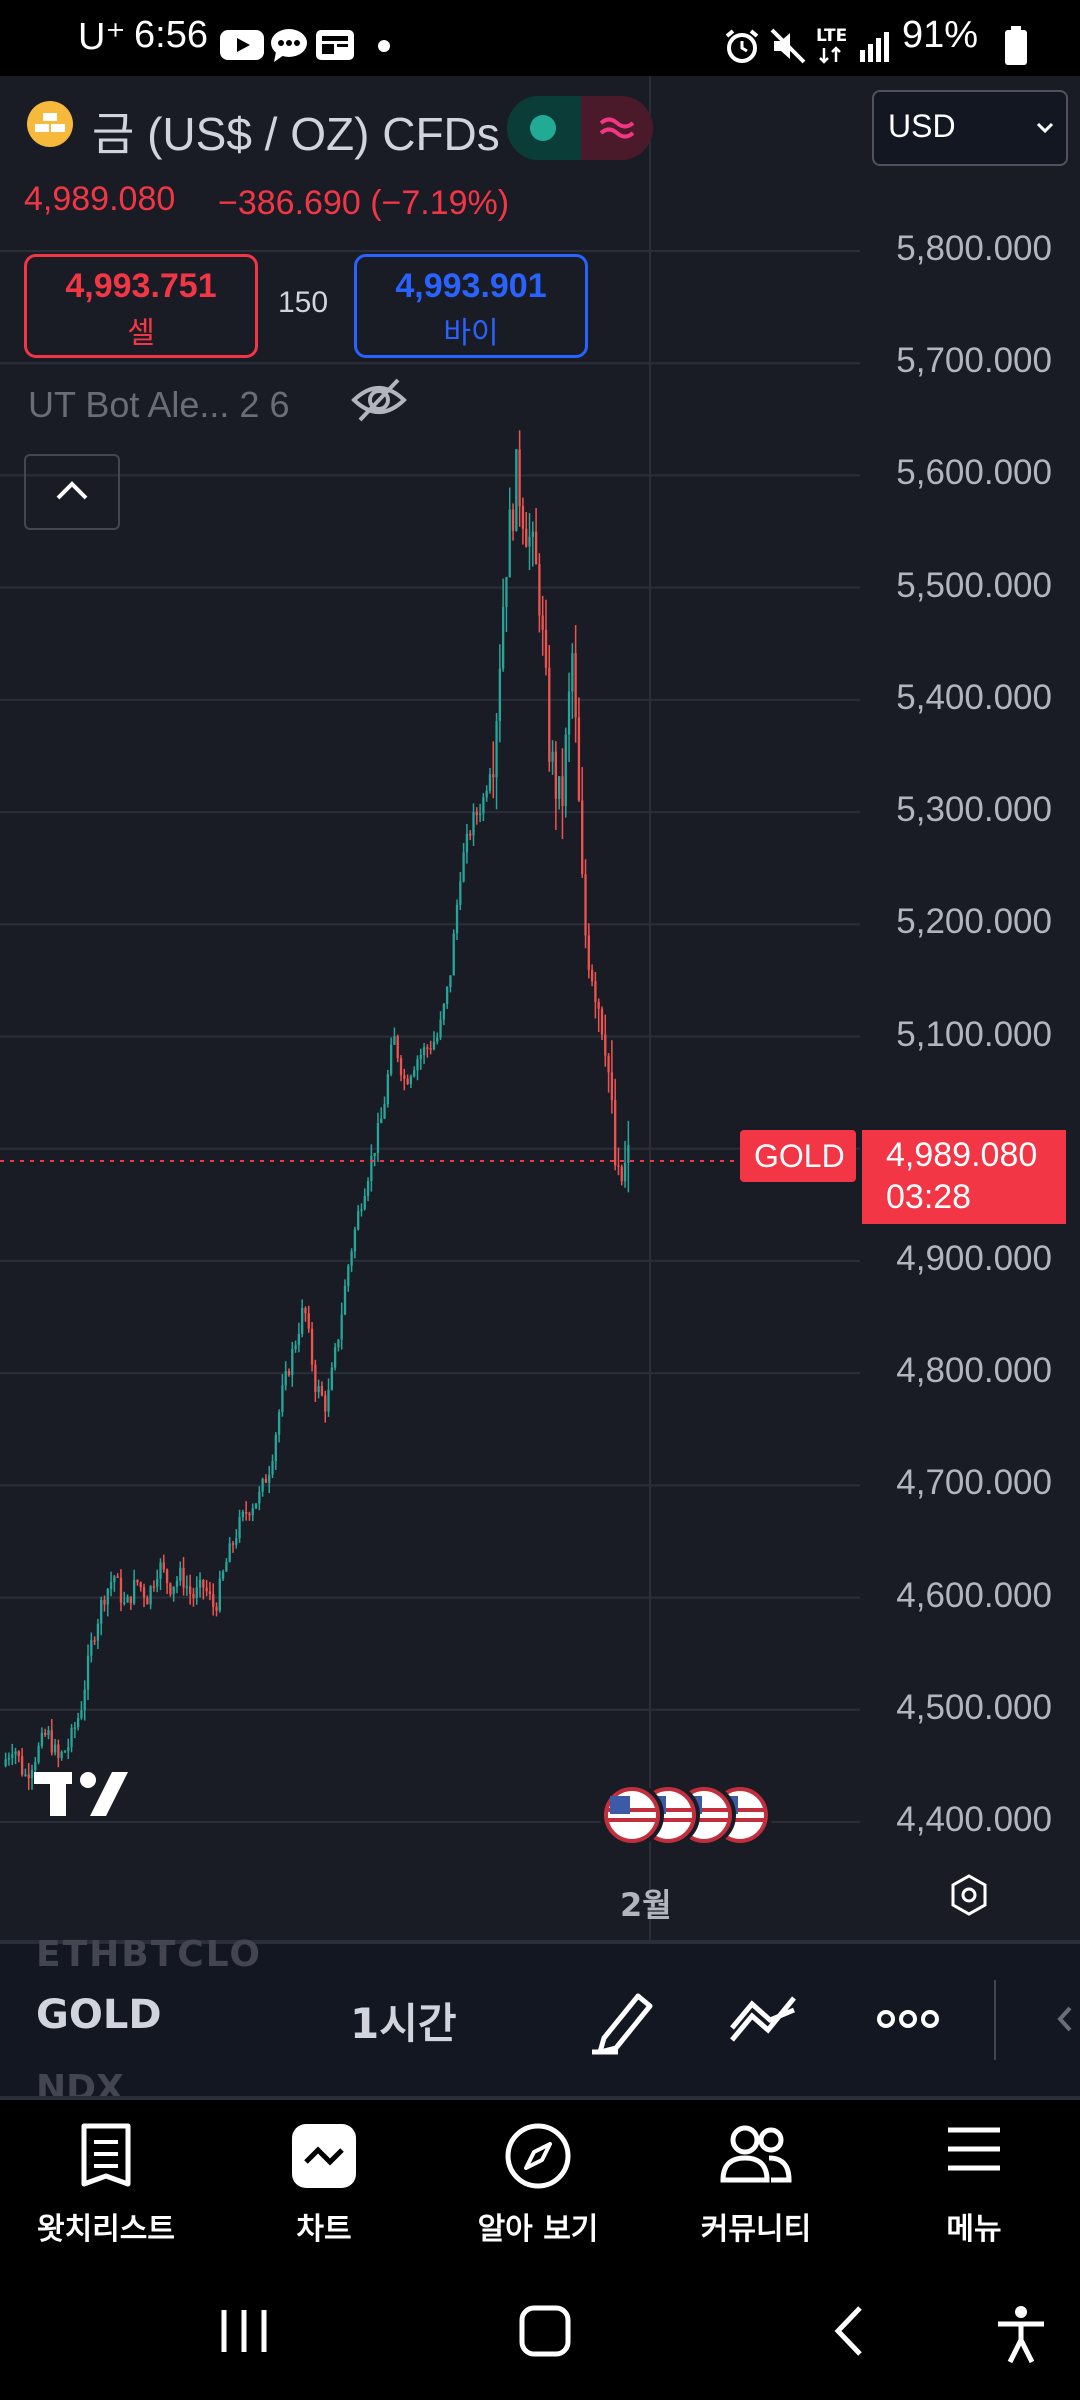 Image resolution: width=1080 pixels, height=2400 pixels. I want to click on eye-hidden-icon, so click(379, 400).